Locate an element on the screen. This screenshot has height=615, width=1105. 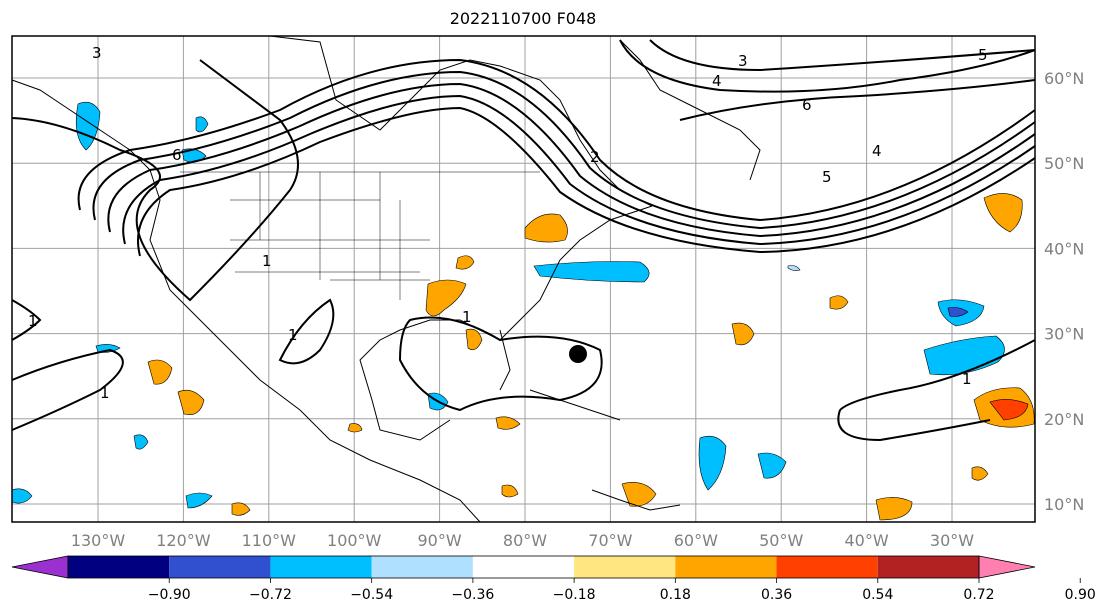
latitude-tick-label: 30°N is located at coordinates (1064, 334).